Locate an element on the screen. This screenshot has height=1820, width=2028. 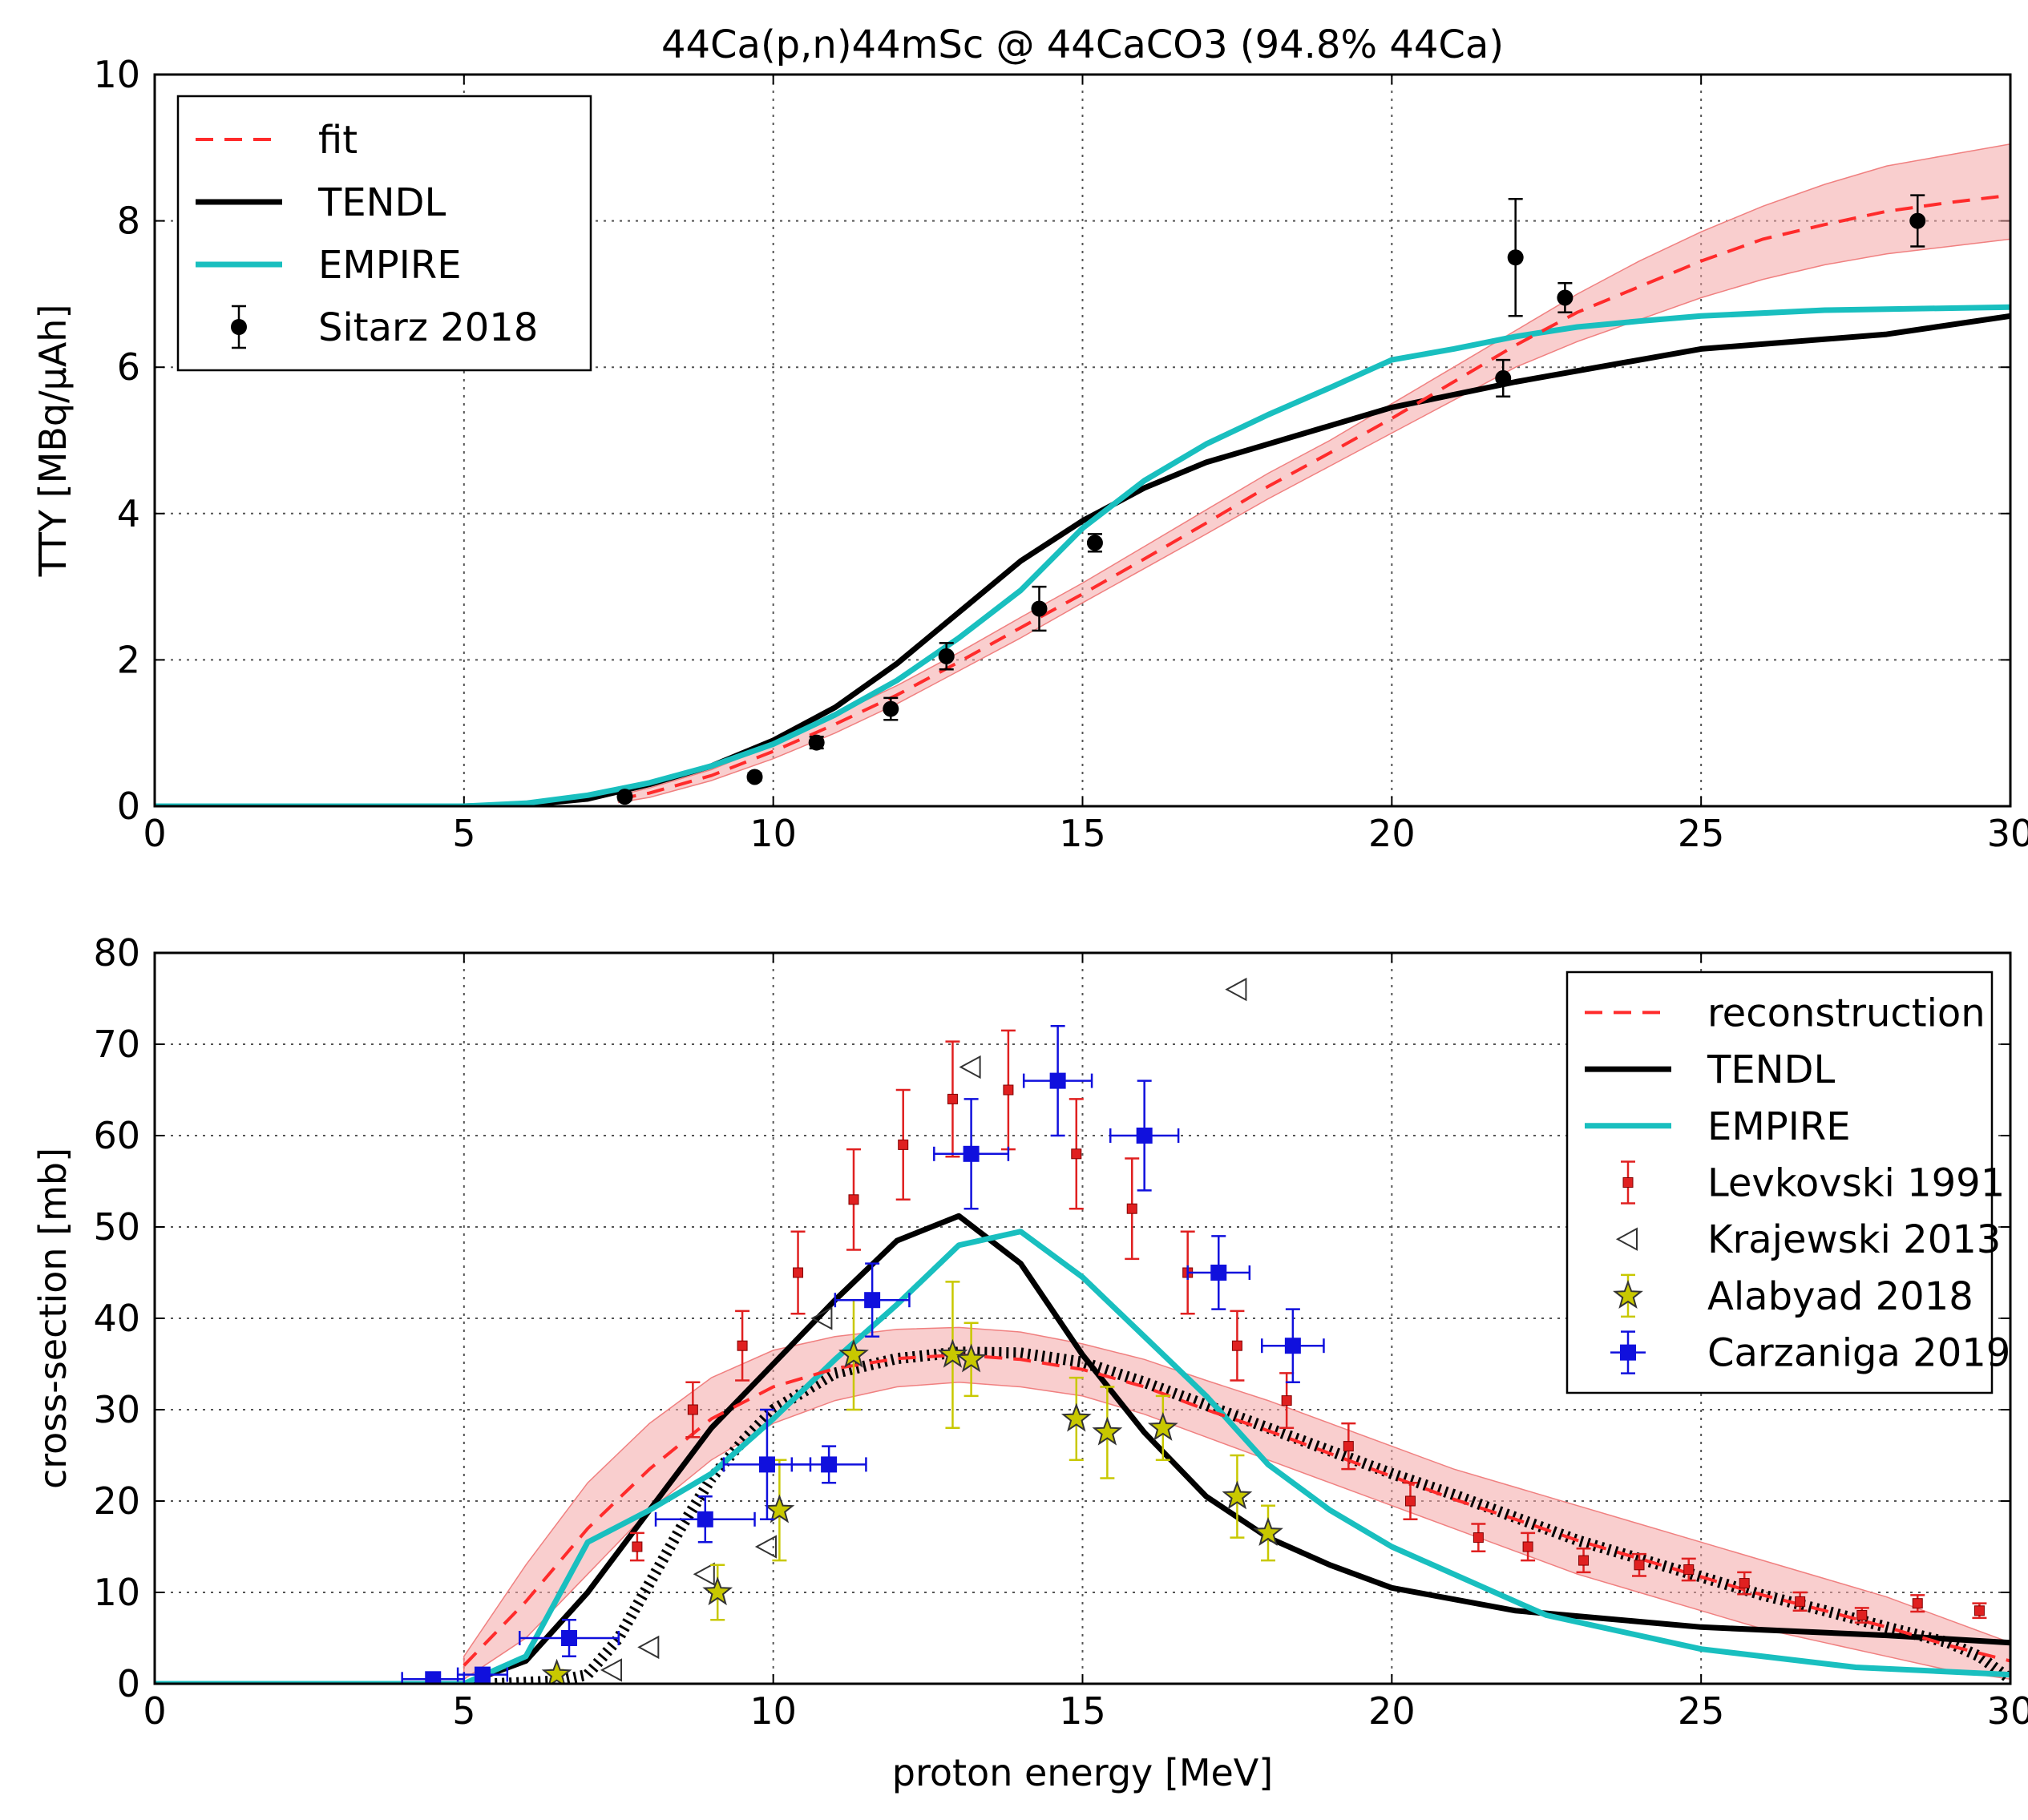
legend-label: EMPIRE is located at coordinates (1779, 1126).